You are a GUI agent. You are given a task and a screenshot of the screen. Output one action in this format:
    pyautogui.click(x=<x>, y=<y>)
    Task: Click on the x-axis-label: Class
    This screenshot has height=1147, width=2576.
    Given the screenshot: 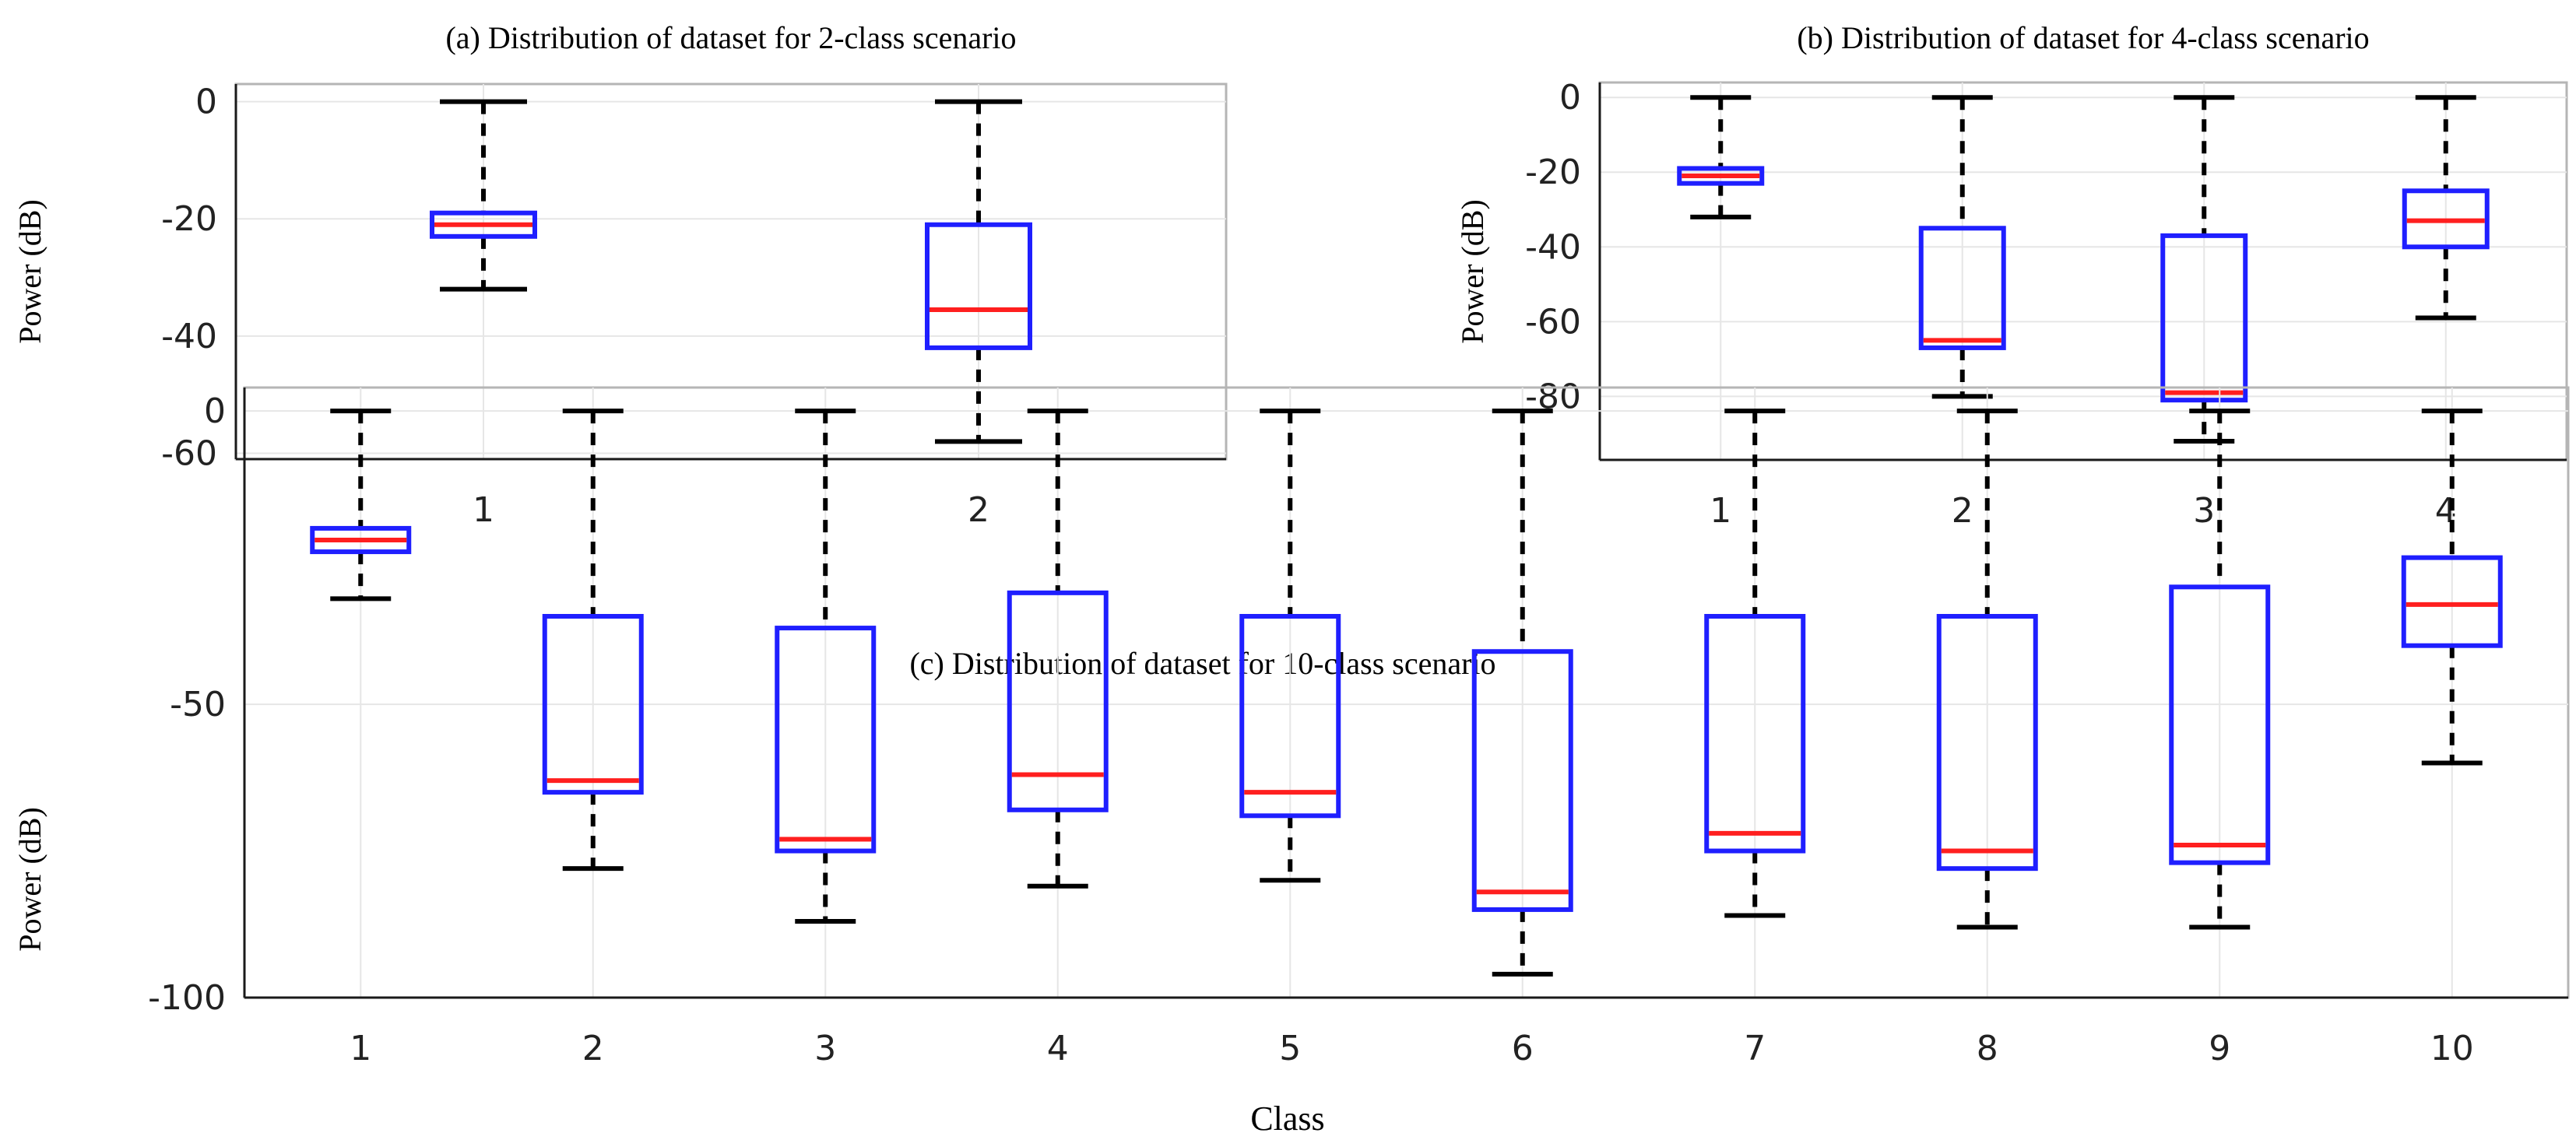 What is the action you would take?
    pyautogui.click(x=1287, y=1119)
    